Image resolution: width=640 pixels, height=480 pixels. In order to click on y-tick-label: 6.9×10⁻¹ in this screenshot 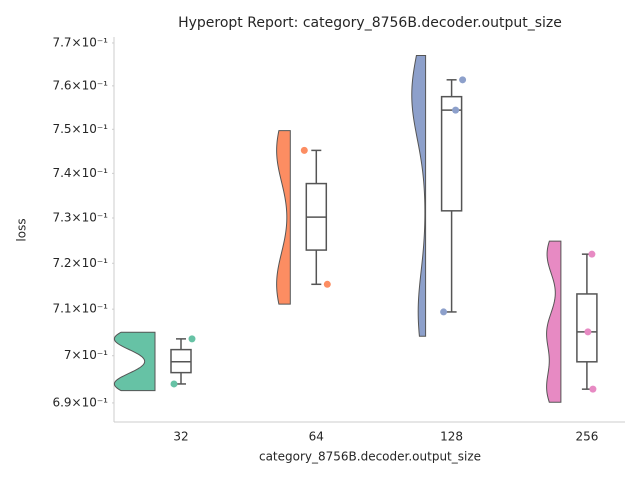, I will do `click(80, 402)`.